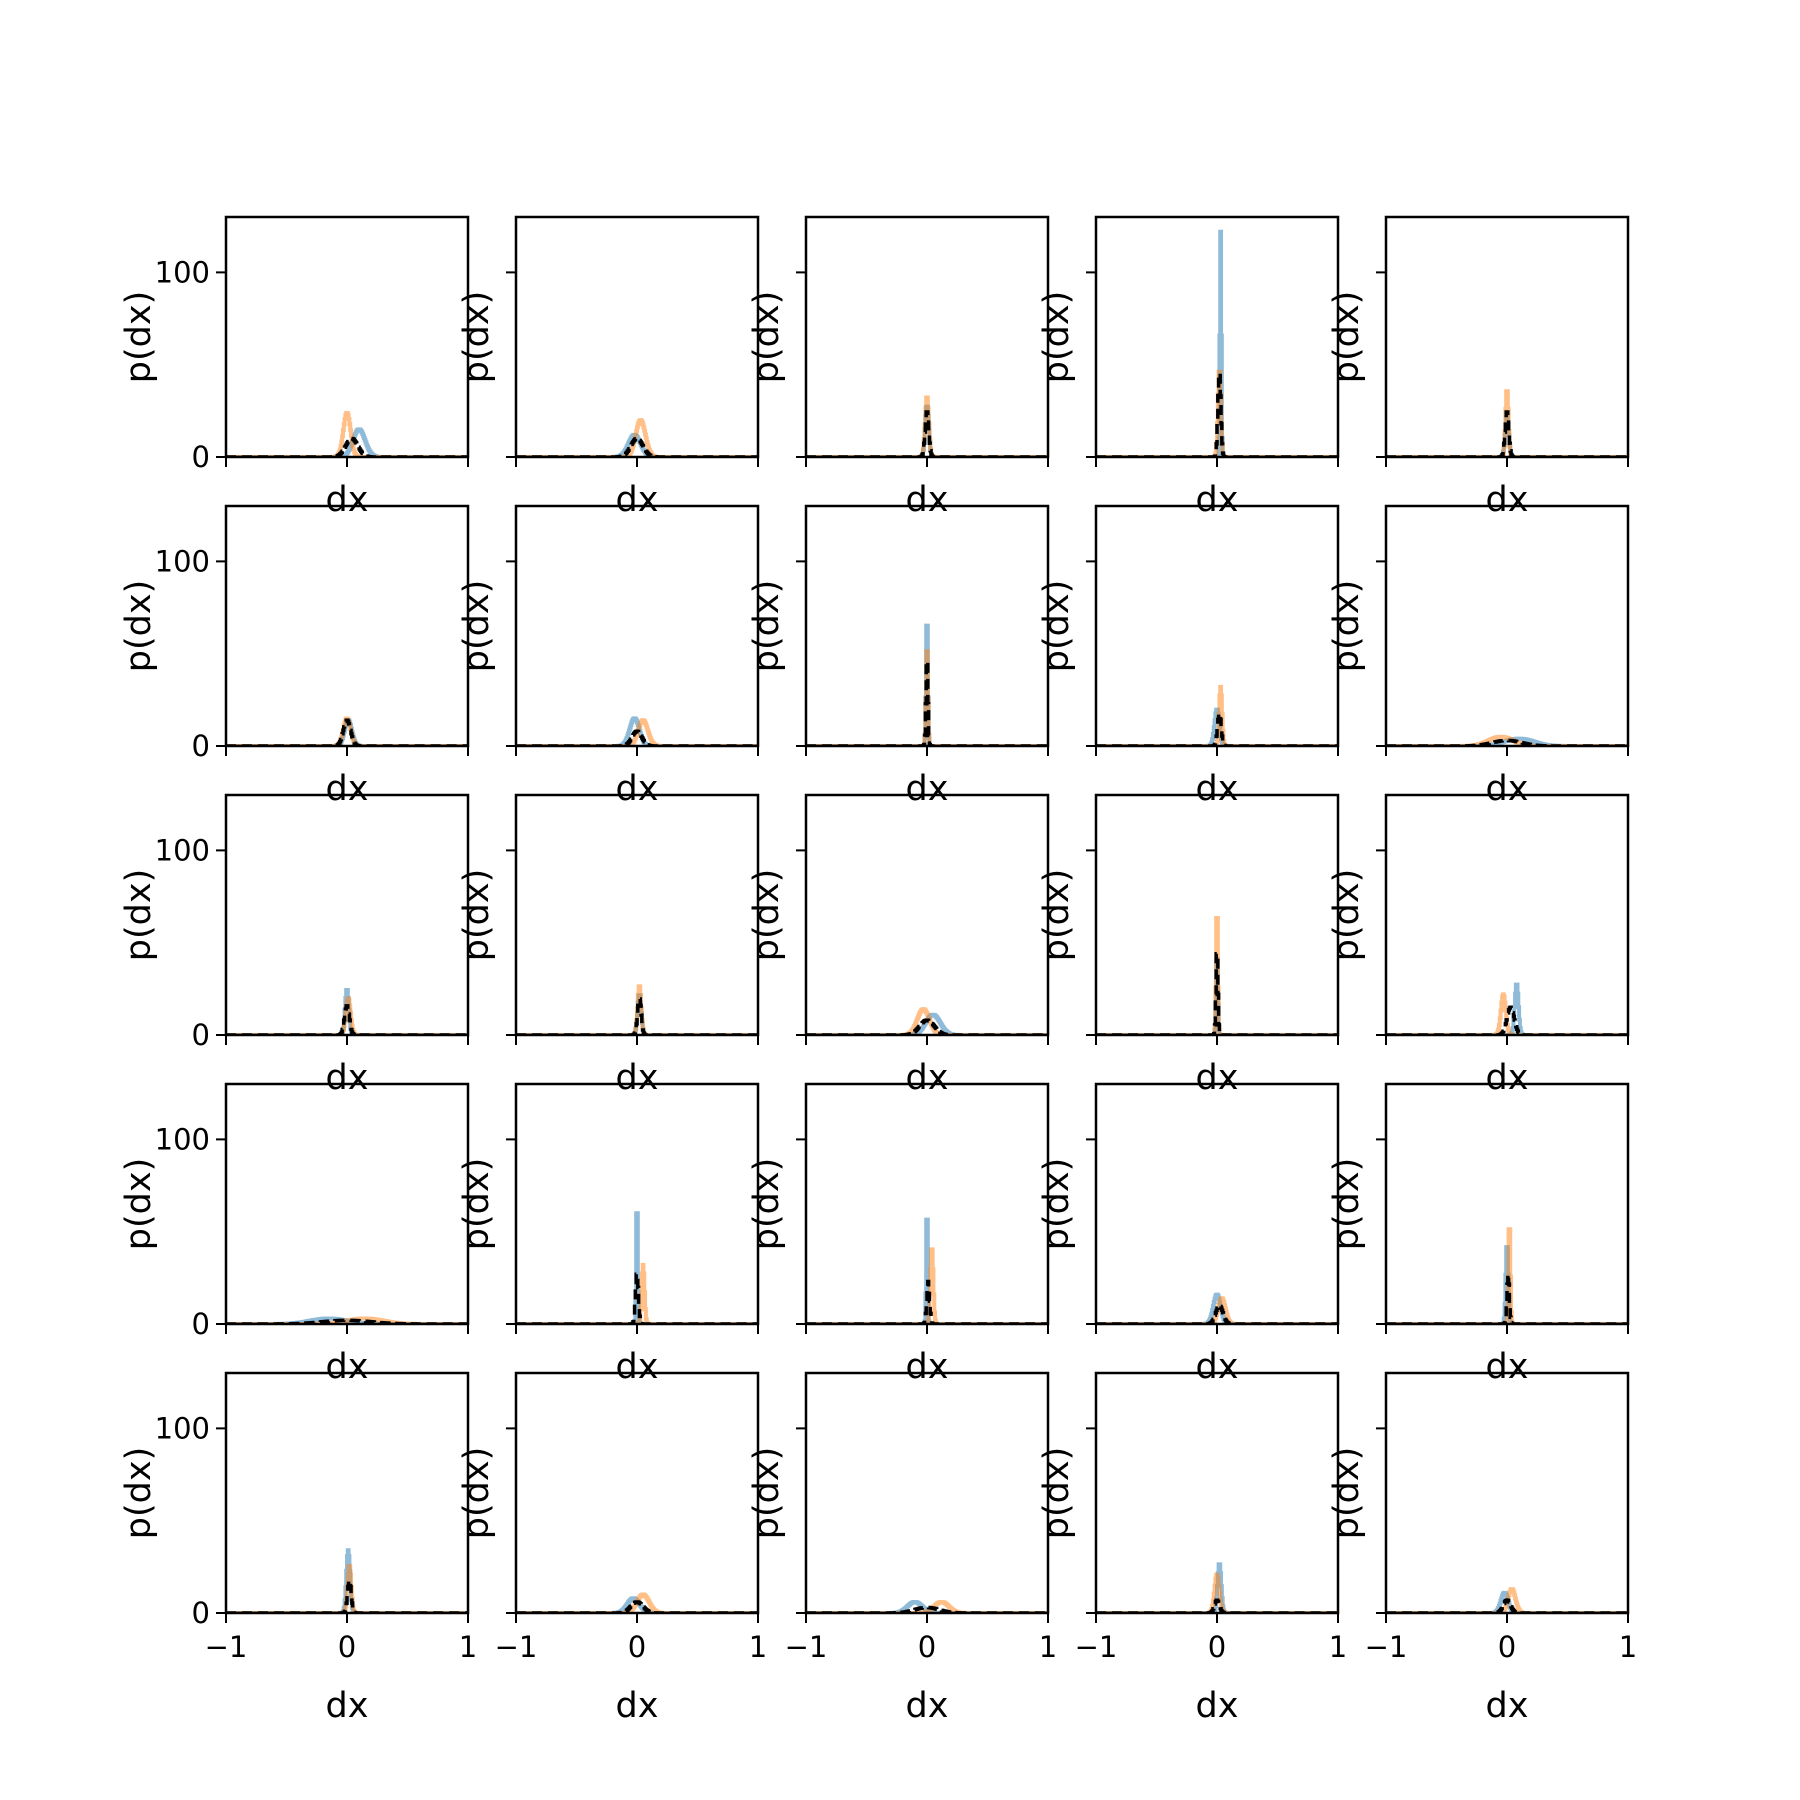 This screenshot has height=1800, width=1800. What do you see at coordinates (294, 656) in the screenshot?
I see `panel-r2-c1: 0 100 dx p(dx)` at bounding box center [294, 656].